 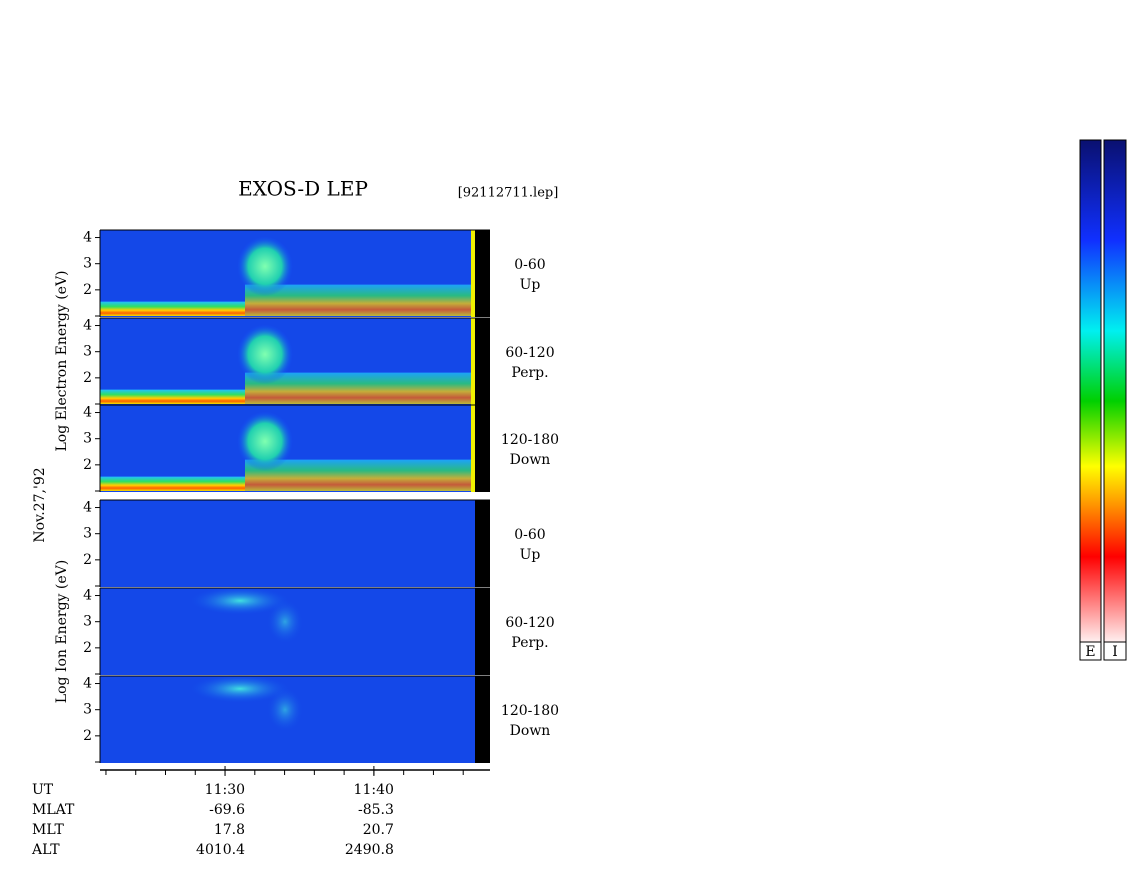 I want to click on title: EXOS-D LEP, so click(x=303, y=189).